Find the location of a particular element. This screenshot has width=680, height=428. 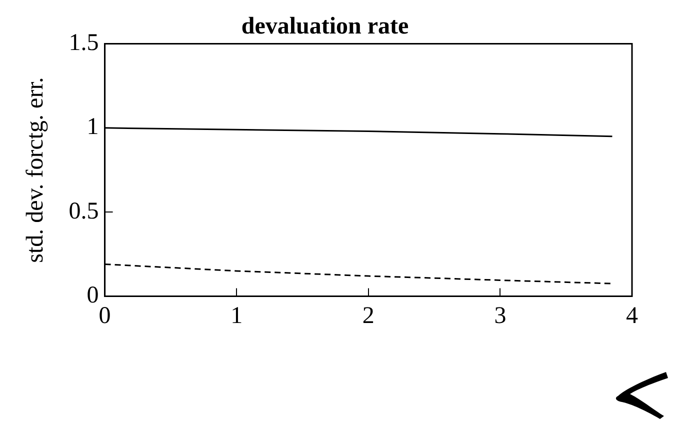

y-tick-label: 1.5 is located at coordinates (83, 43).